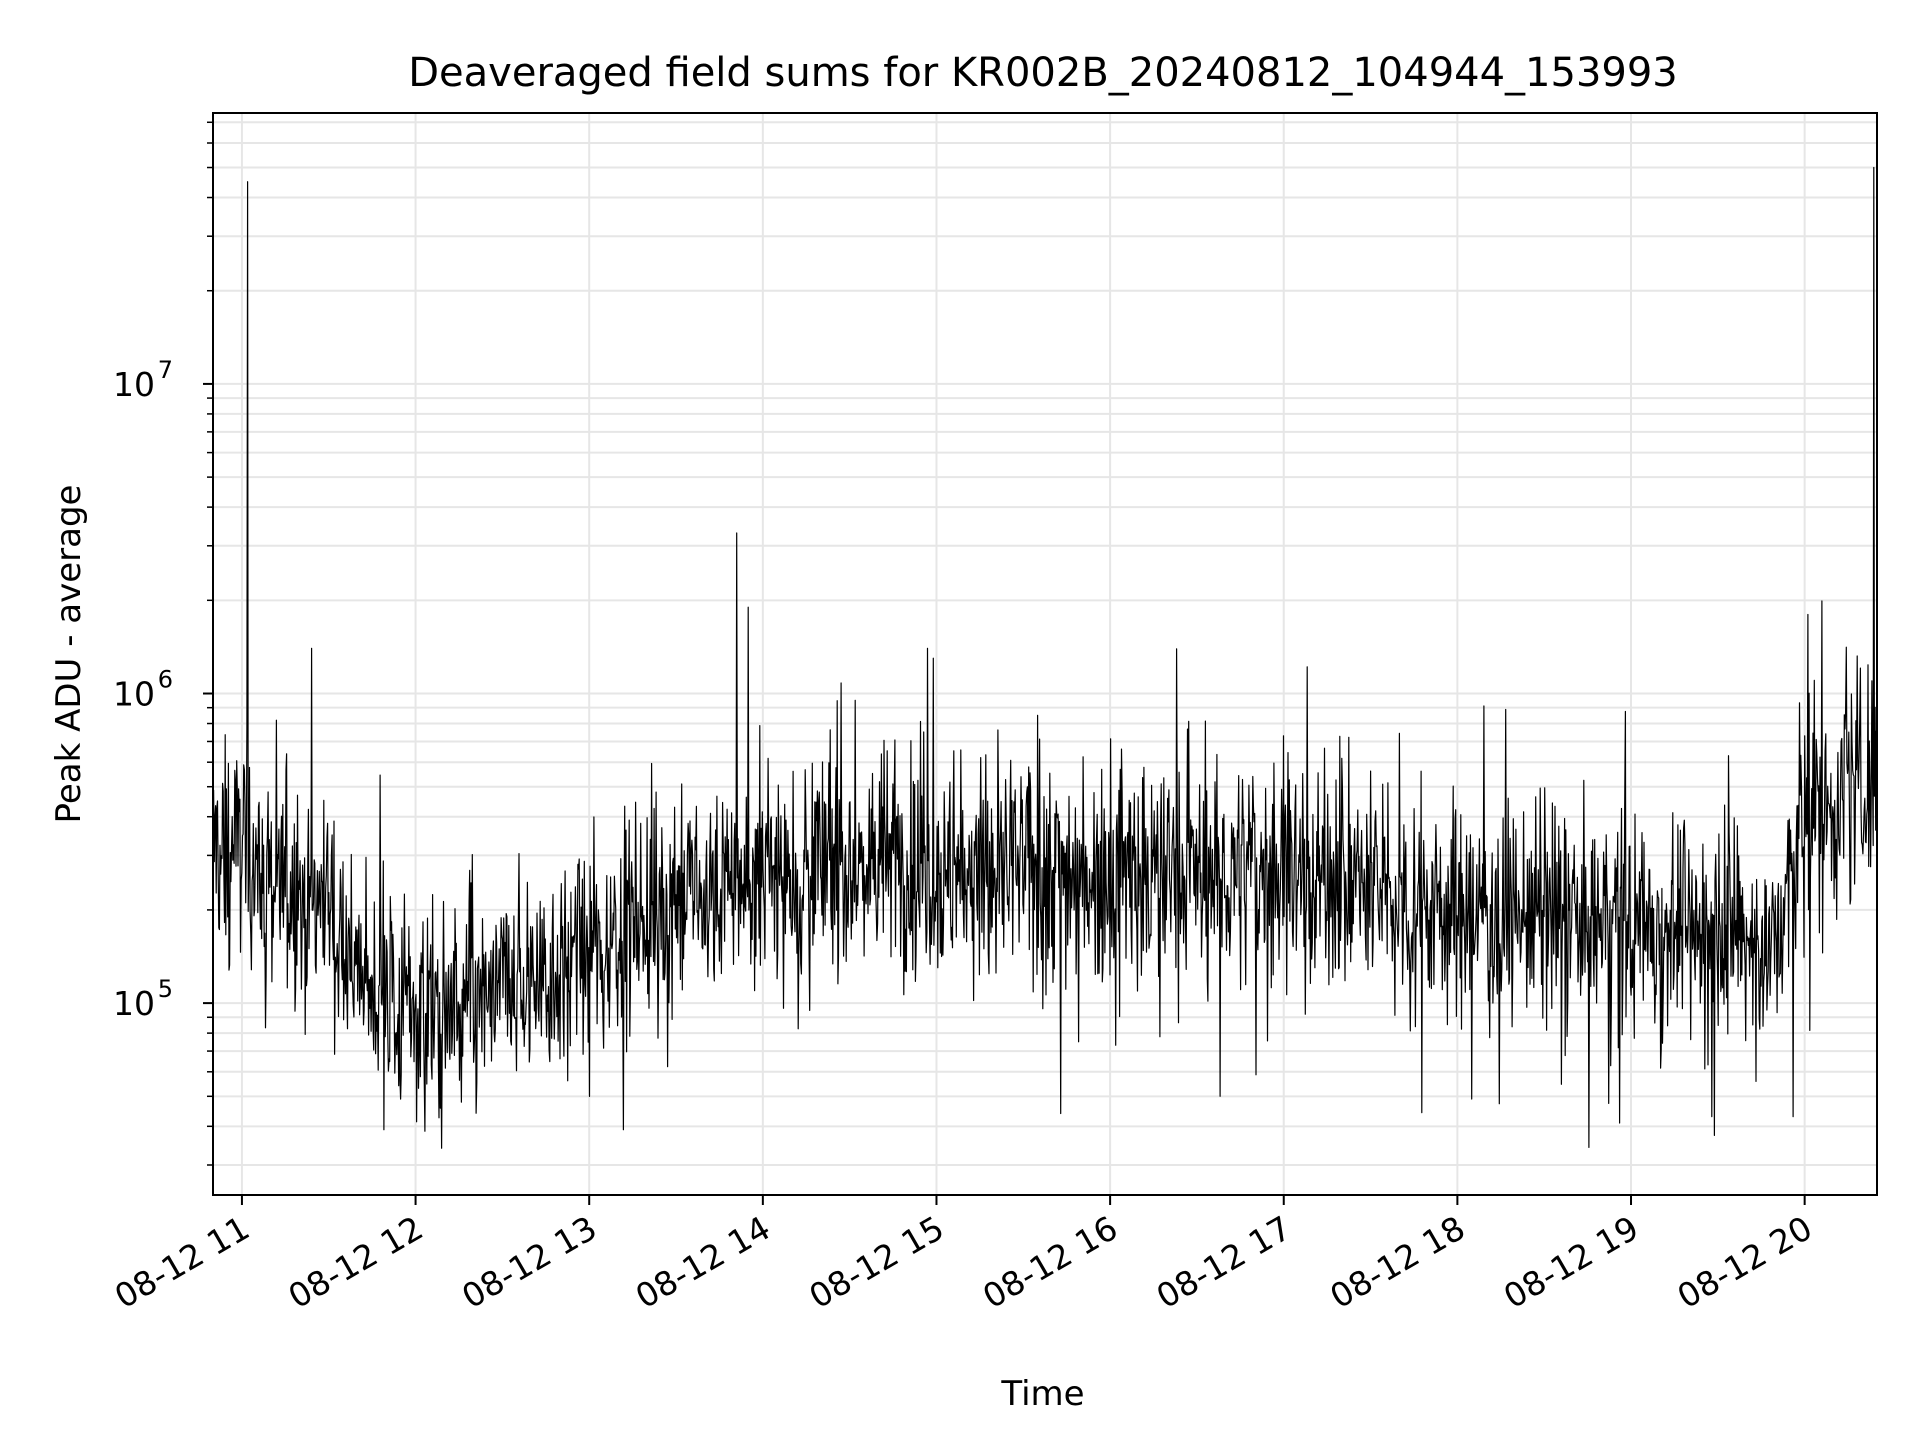 The height and width of the screenshot is (1440, 1920). Describe the element at coordinates (165, 680) in the screenshot. I see `y-tick-exponent: 6` at that location.